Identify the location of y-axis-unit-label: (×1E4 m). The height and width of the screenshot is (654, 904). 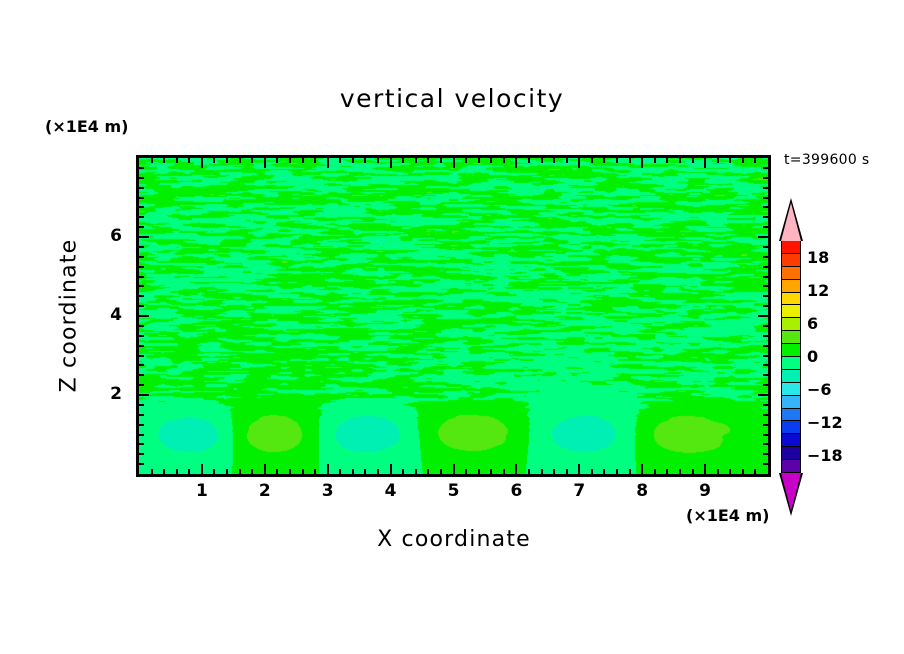
(87, 126).